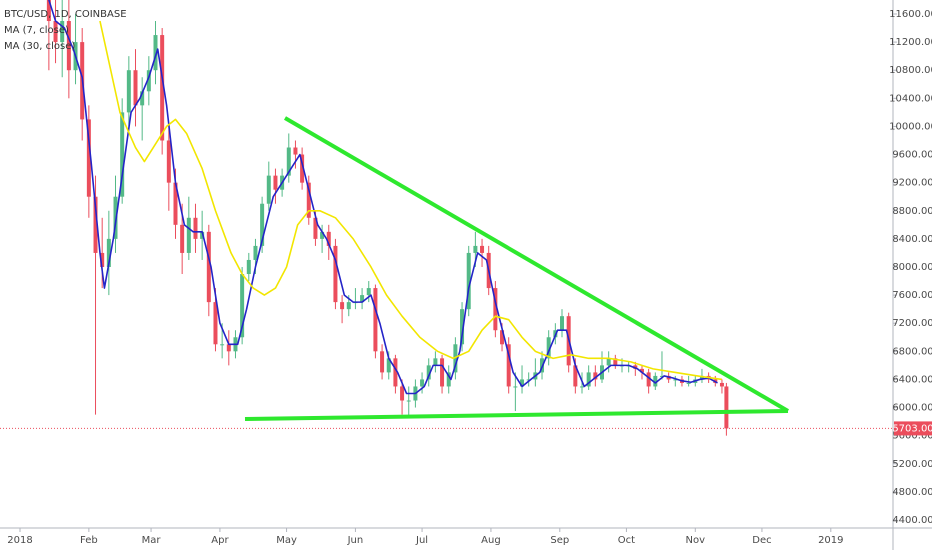 The height and width of the screenshot is (550, 932). I want to click on x-tick-label: Aug, so click(491, 540).